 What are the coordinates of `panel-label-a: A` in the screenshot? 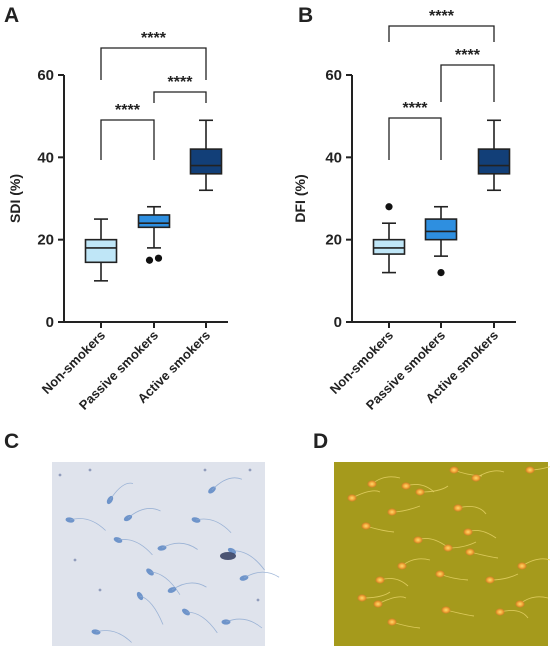 It's located at (11, 15).